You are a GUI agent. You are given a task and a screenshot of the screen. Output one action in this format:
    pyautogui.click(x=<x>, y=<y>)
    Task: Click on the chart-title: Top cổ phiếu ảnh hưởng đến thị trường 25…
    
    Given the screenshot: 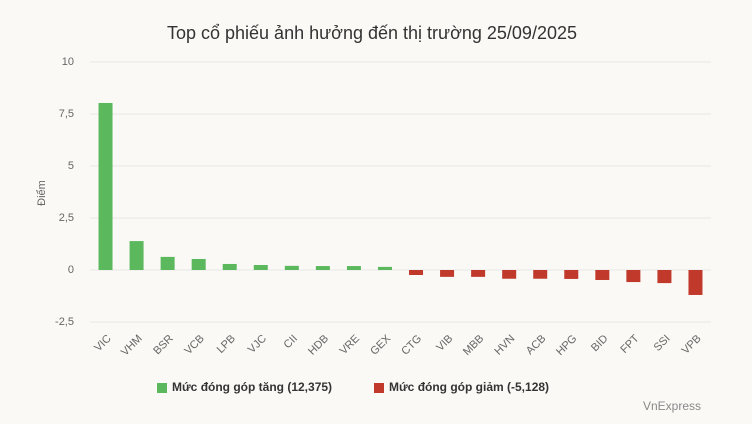 What is the action you would take?
    pyautogui.click(x=372, y=33)
    